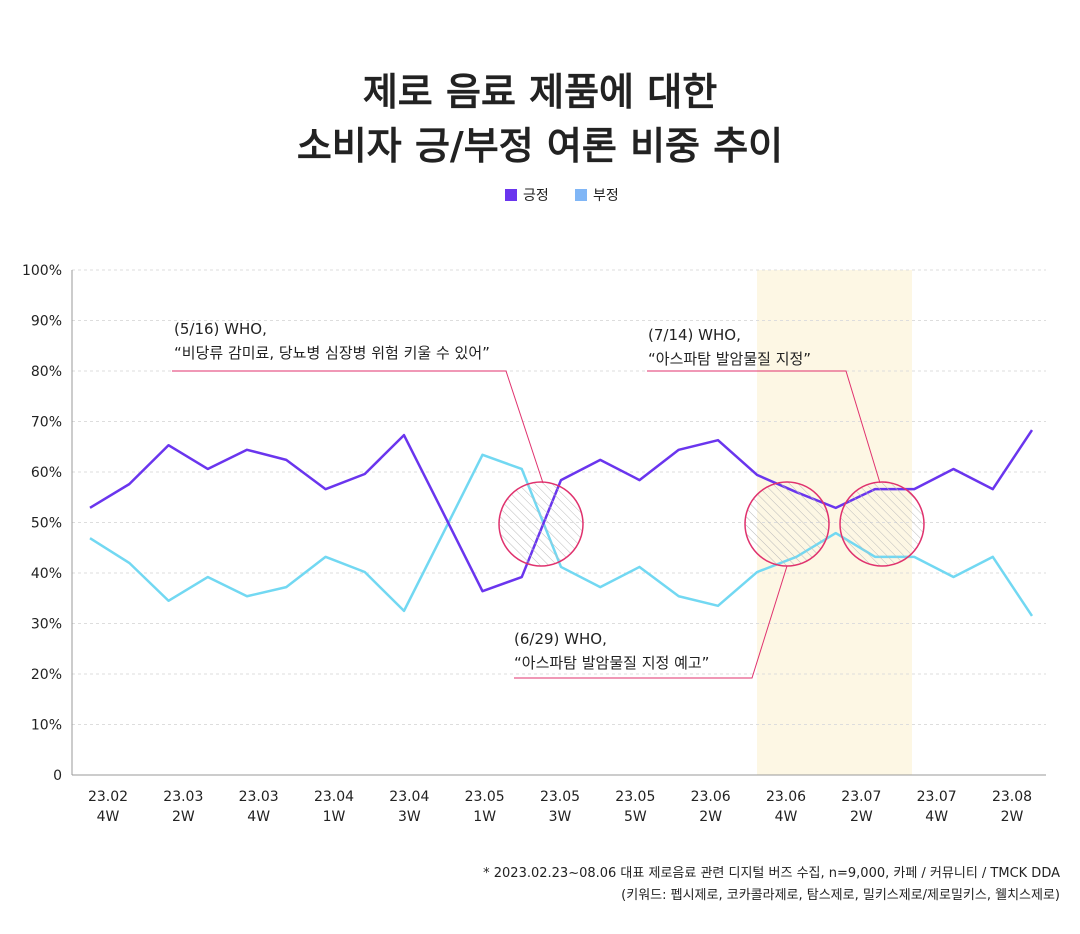 The width and height of the screenshot is (1080, 934). Describe the element at coordinates (220, 329) in the screenshot. I see `annotation-text: (5/16) WHO,` at that location.